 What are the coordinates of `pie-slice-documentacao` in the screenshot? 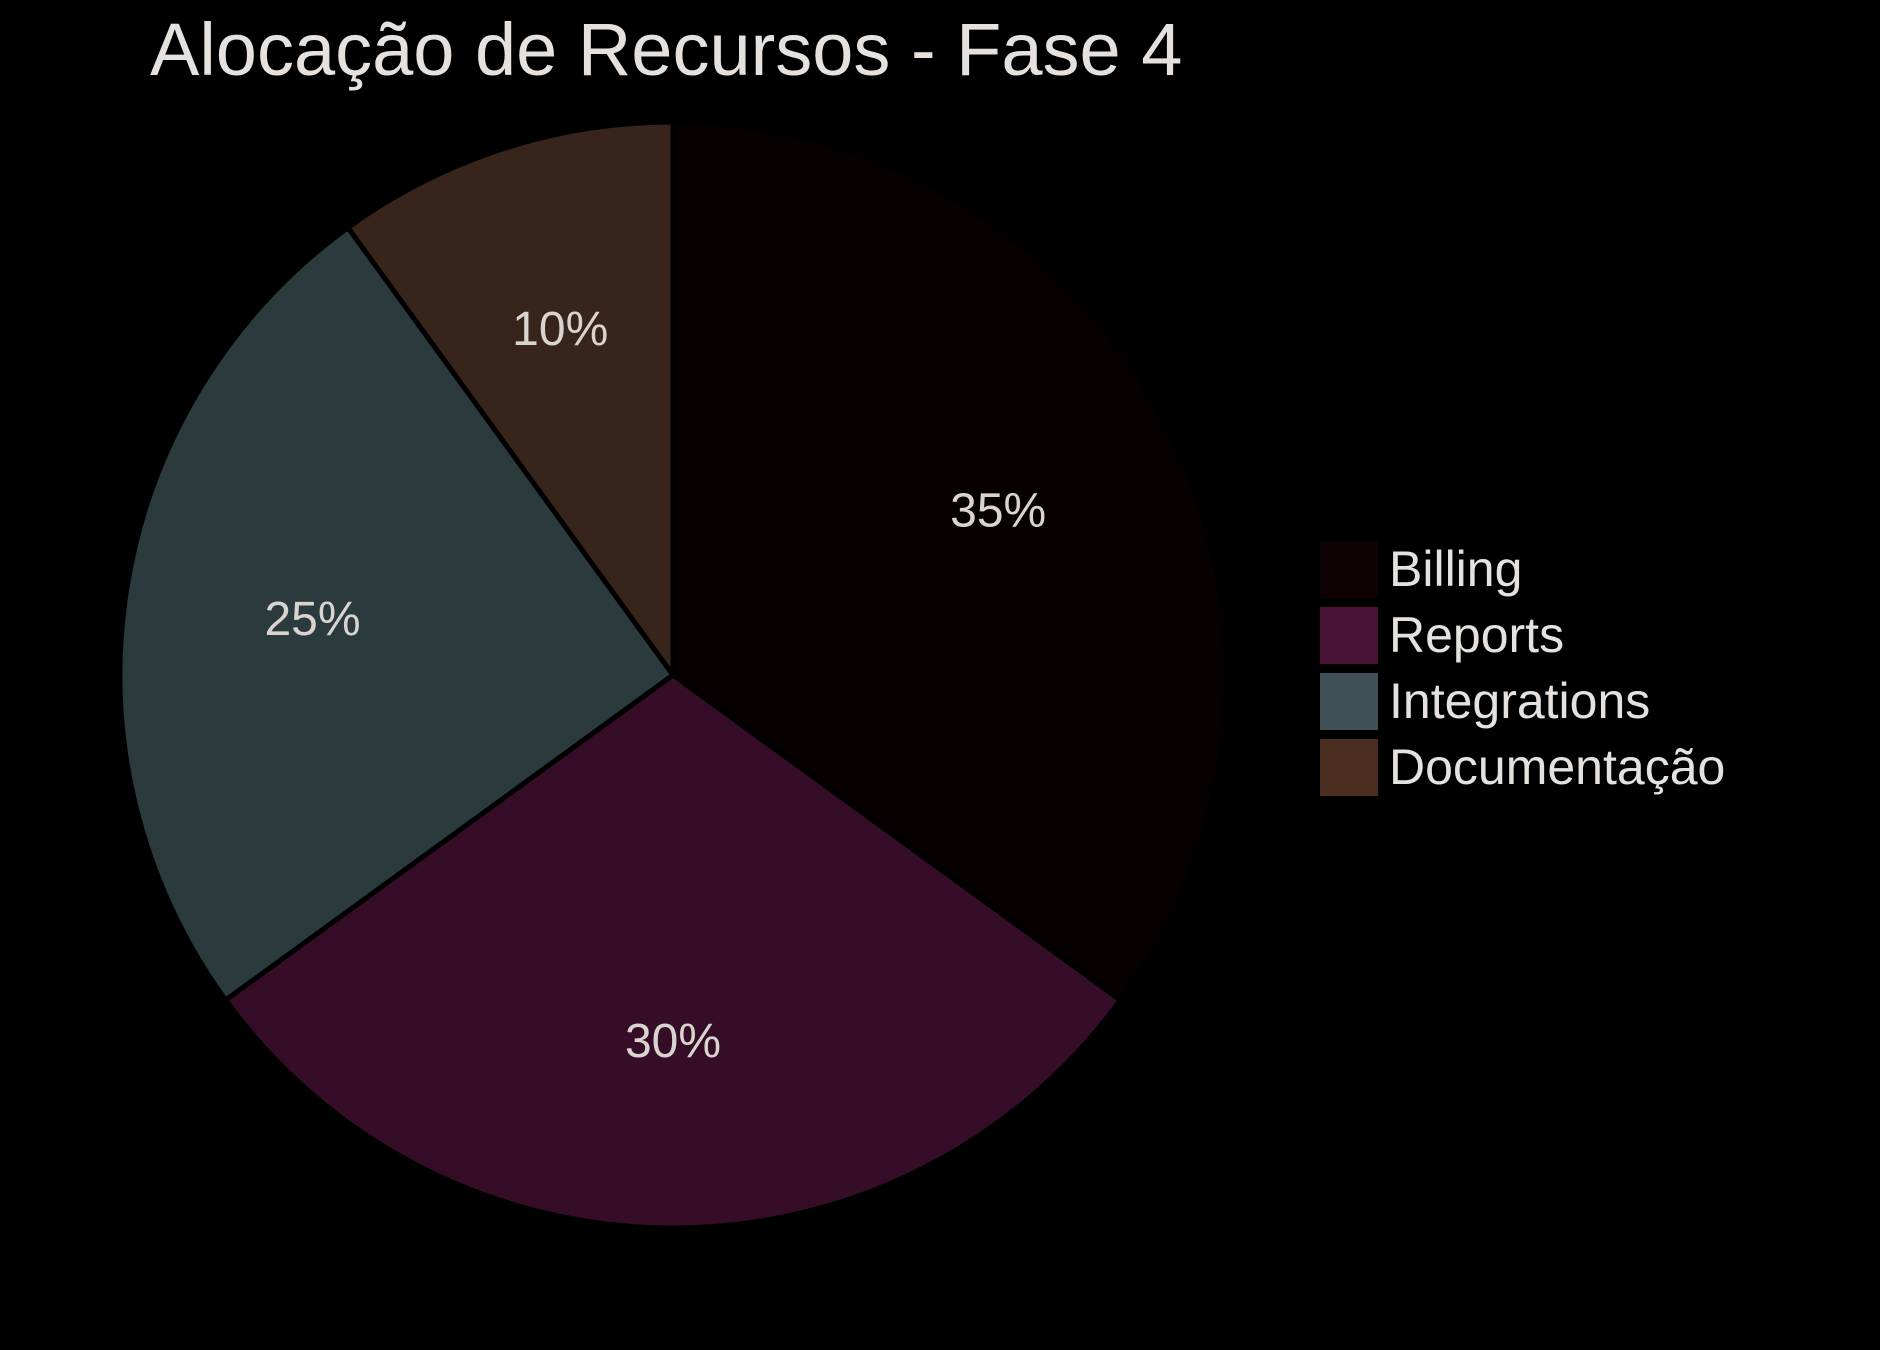 It's located at (510, 398).